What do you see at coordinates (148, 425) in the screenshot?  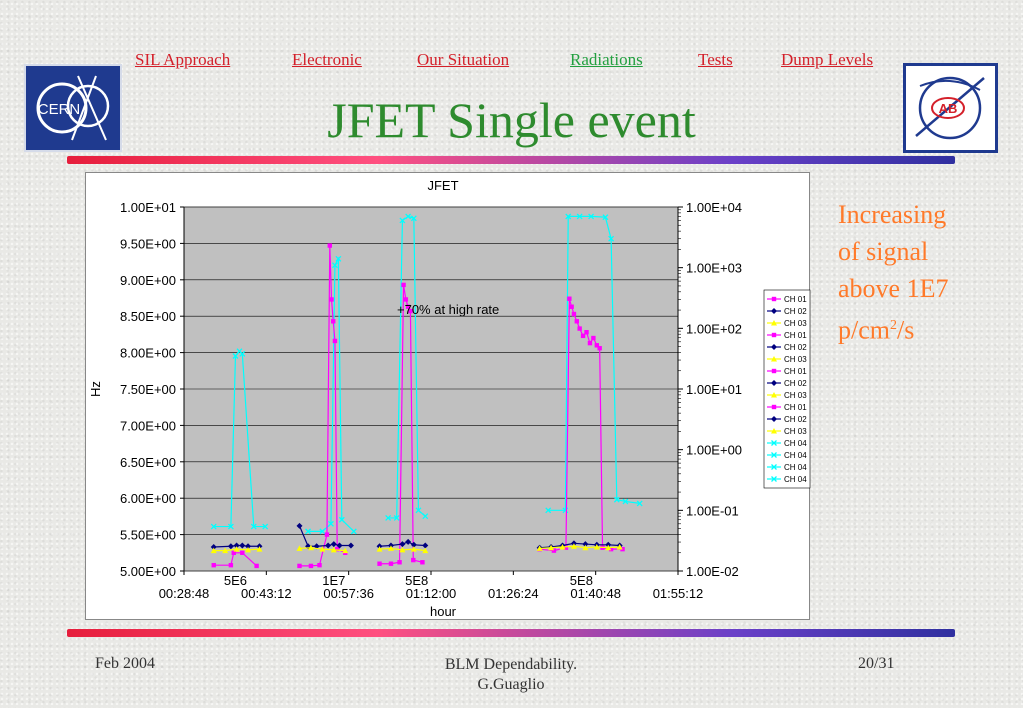 I see `y-left-tick-label: 7.00E+00` at bounding box center [148, 425].